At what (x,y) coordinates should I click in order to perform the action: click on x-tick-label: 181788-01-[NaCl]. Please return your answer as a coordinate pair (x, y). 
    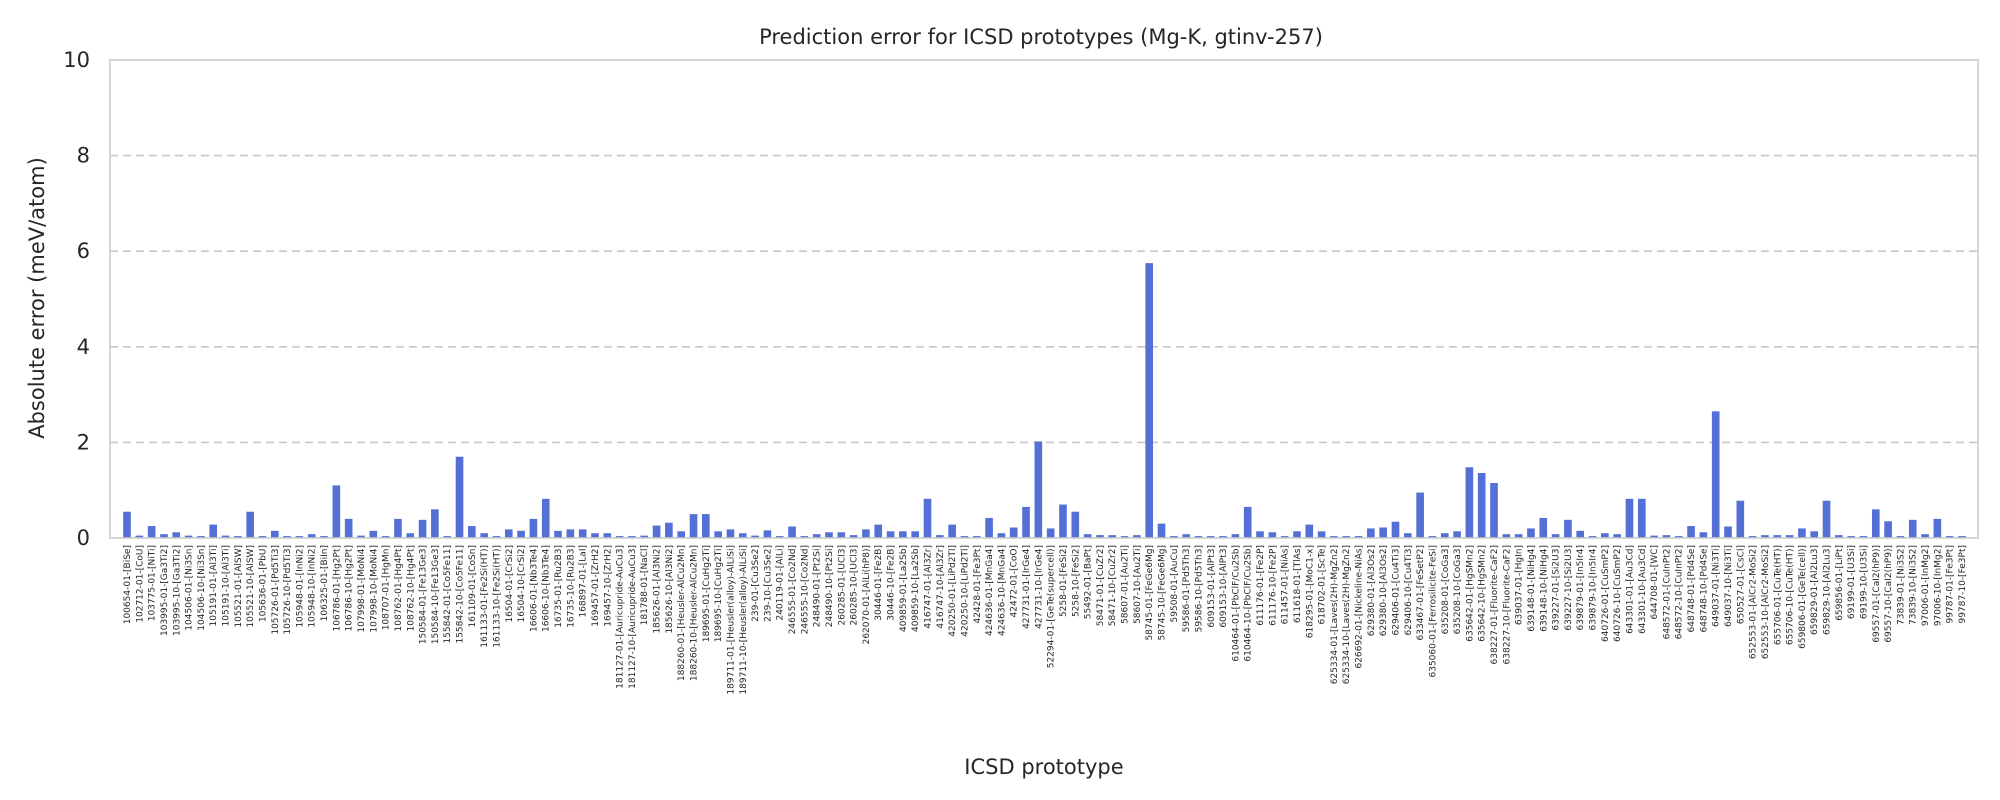
    Looking at the image, I should click on (645, 585).